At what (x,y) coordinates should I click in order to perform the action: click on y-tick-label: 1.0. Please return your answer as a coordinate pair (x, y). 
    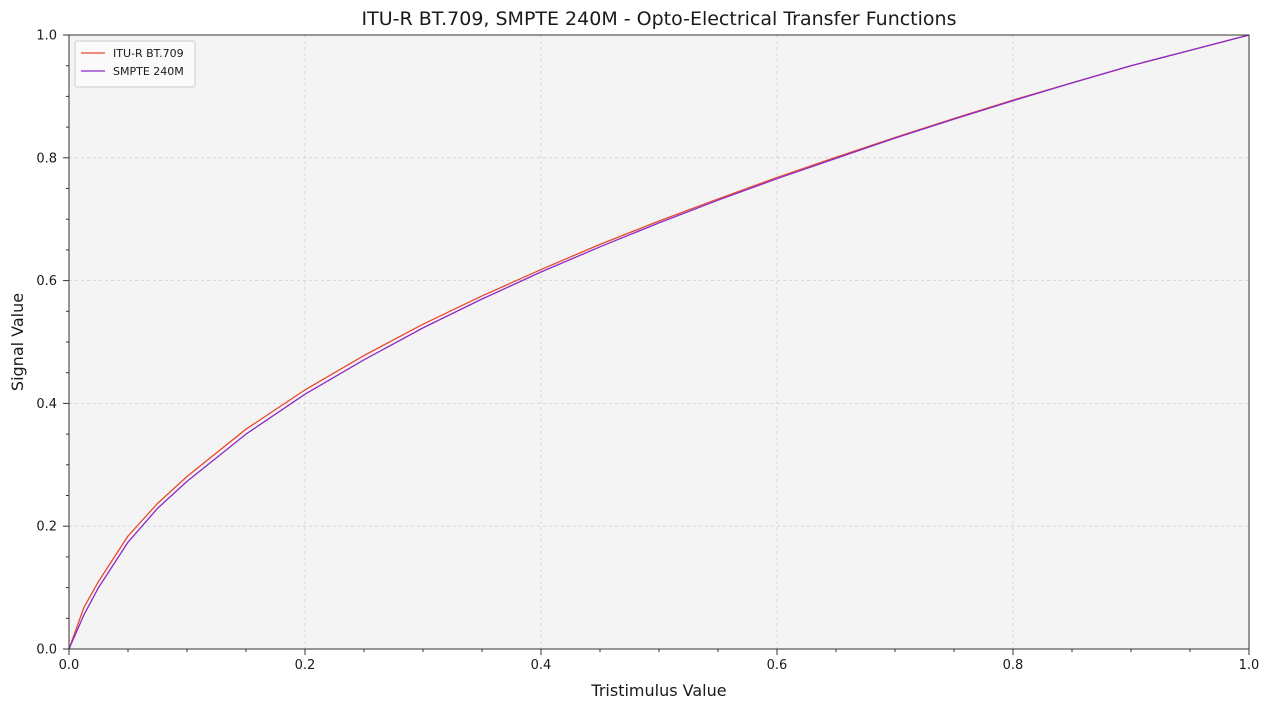
    Looking at the image, I should click on (46, 36).